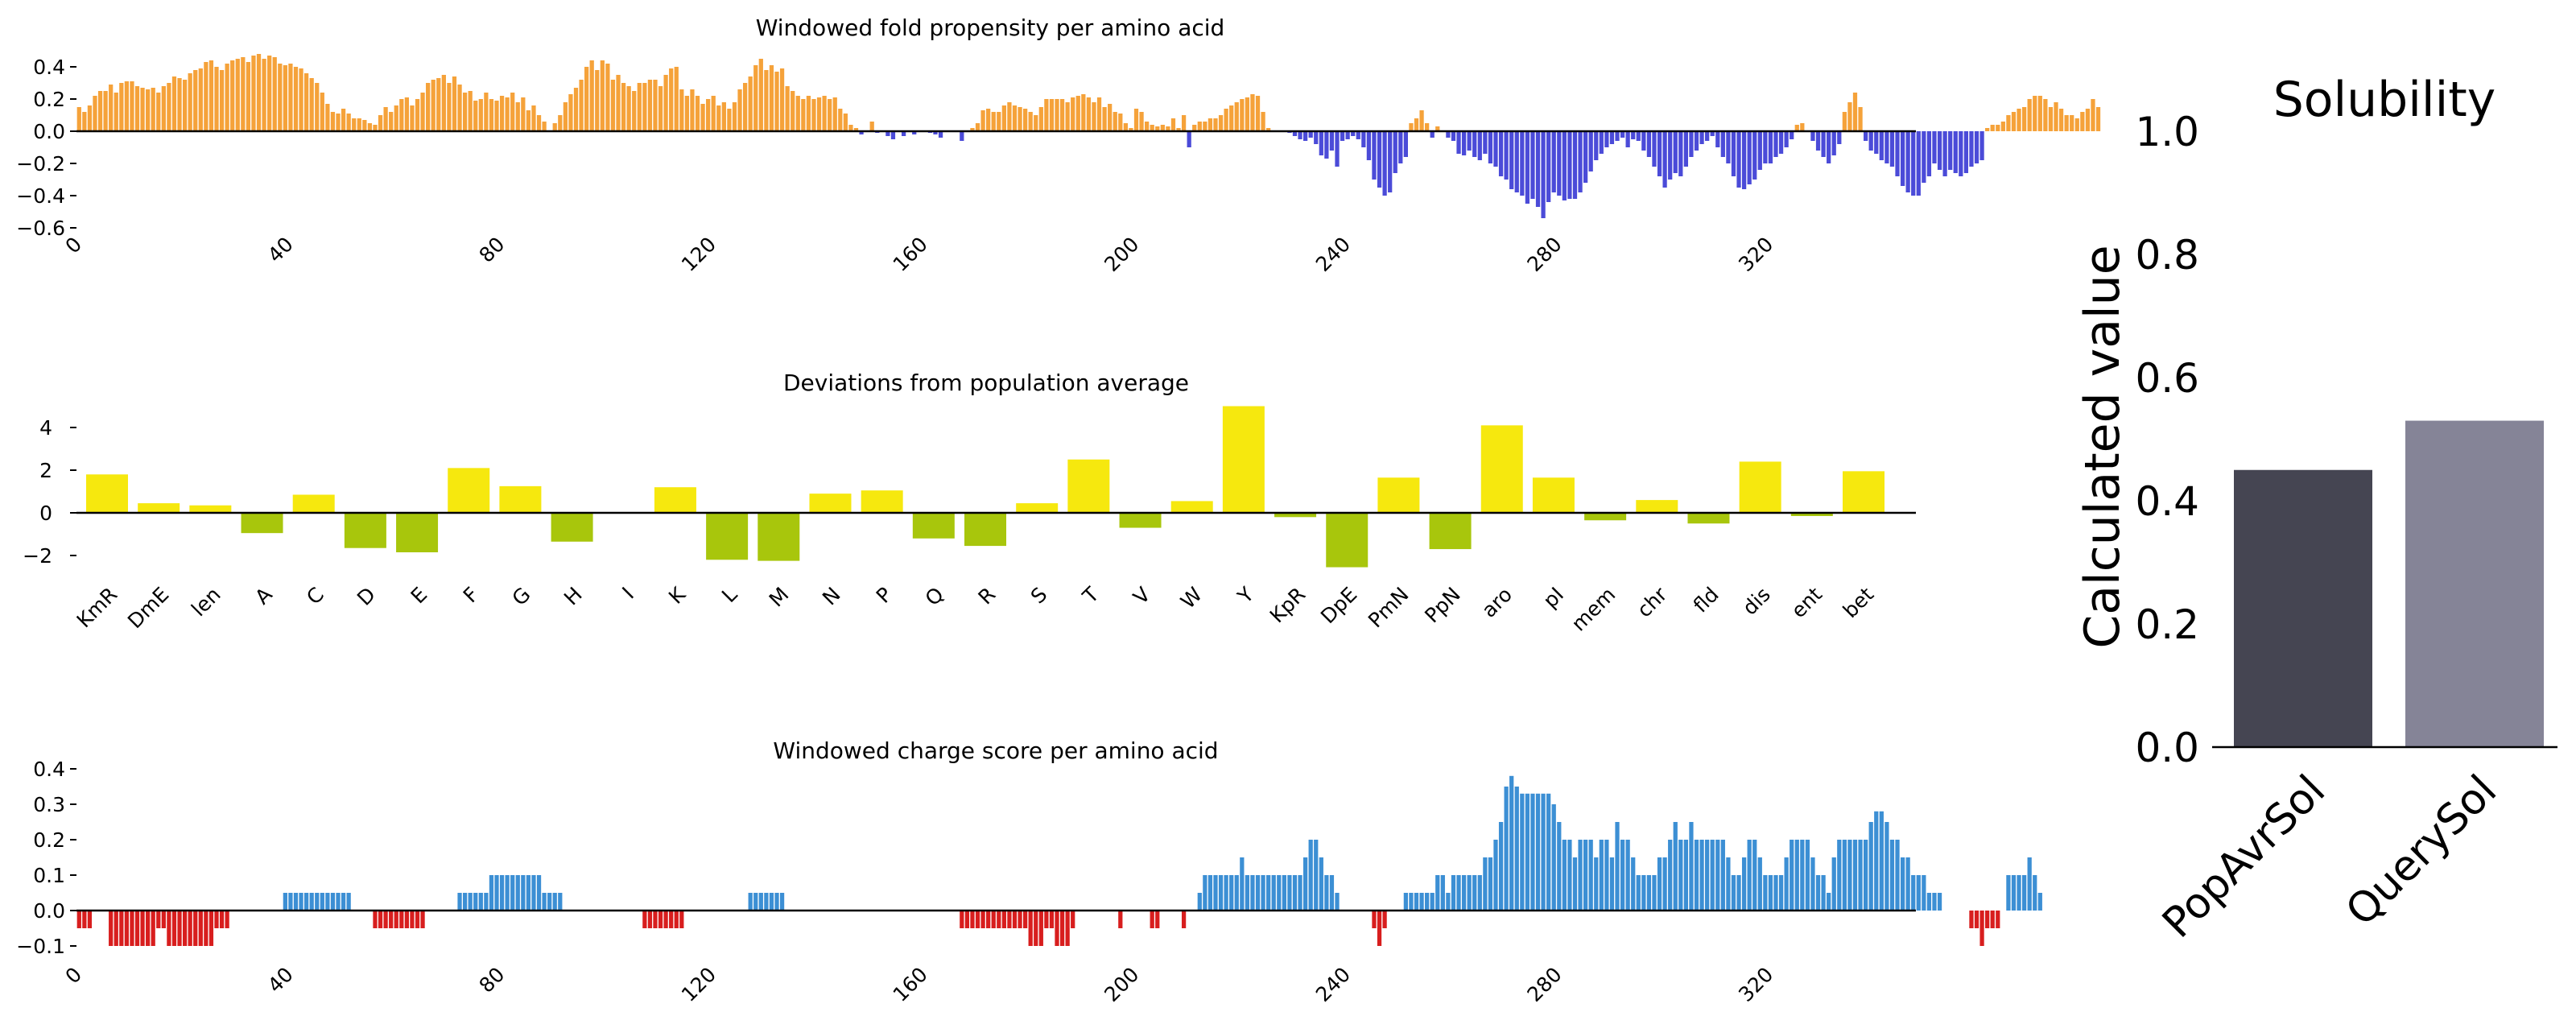  I want to click on charge-chart-title: Windowed charge score per amino acid, so click(995, 750).